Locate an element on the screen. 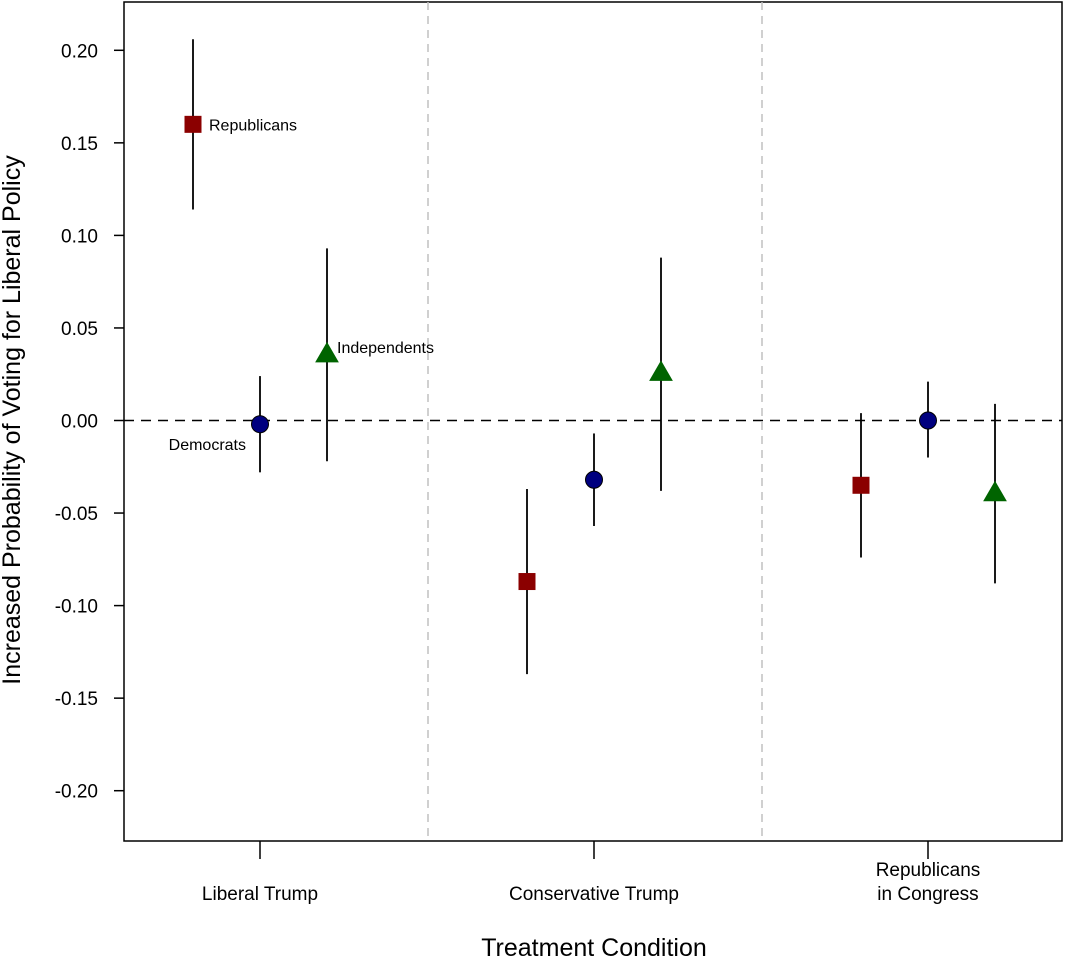 This screenshot has width=1076, height=971. democrats-label: Democrats is located at coordinates (207, 445).